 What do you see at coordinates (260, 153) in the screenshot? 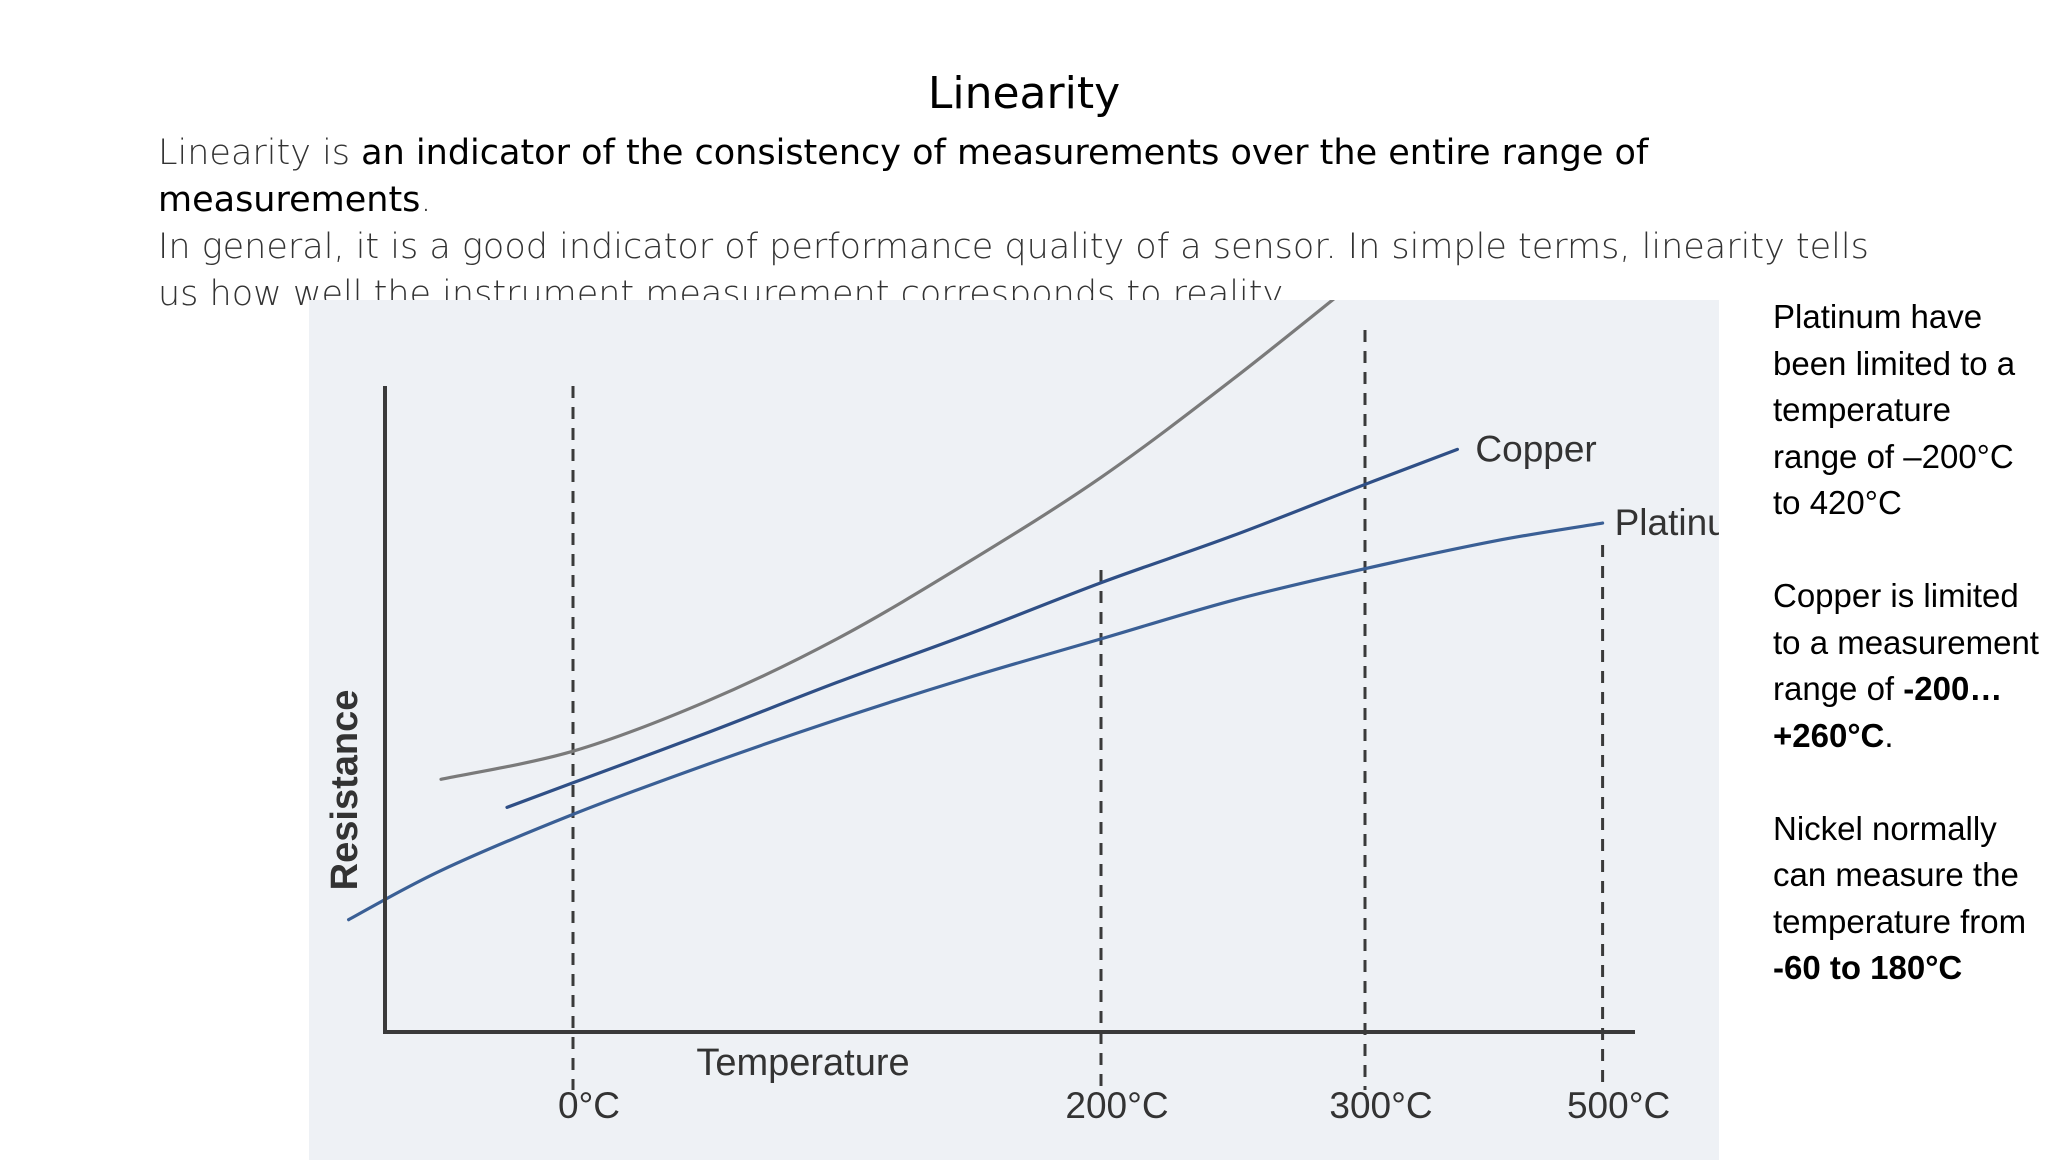
I see `intro-part1: Linearity is` at bounding box center [260, 153].